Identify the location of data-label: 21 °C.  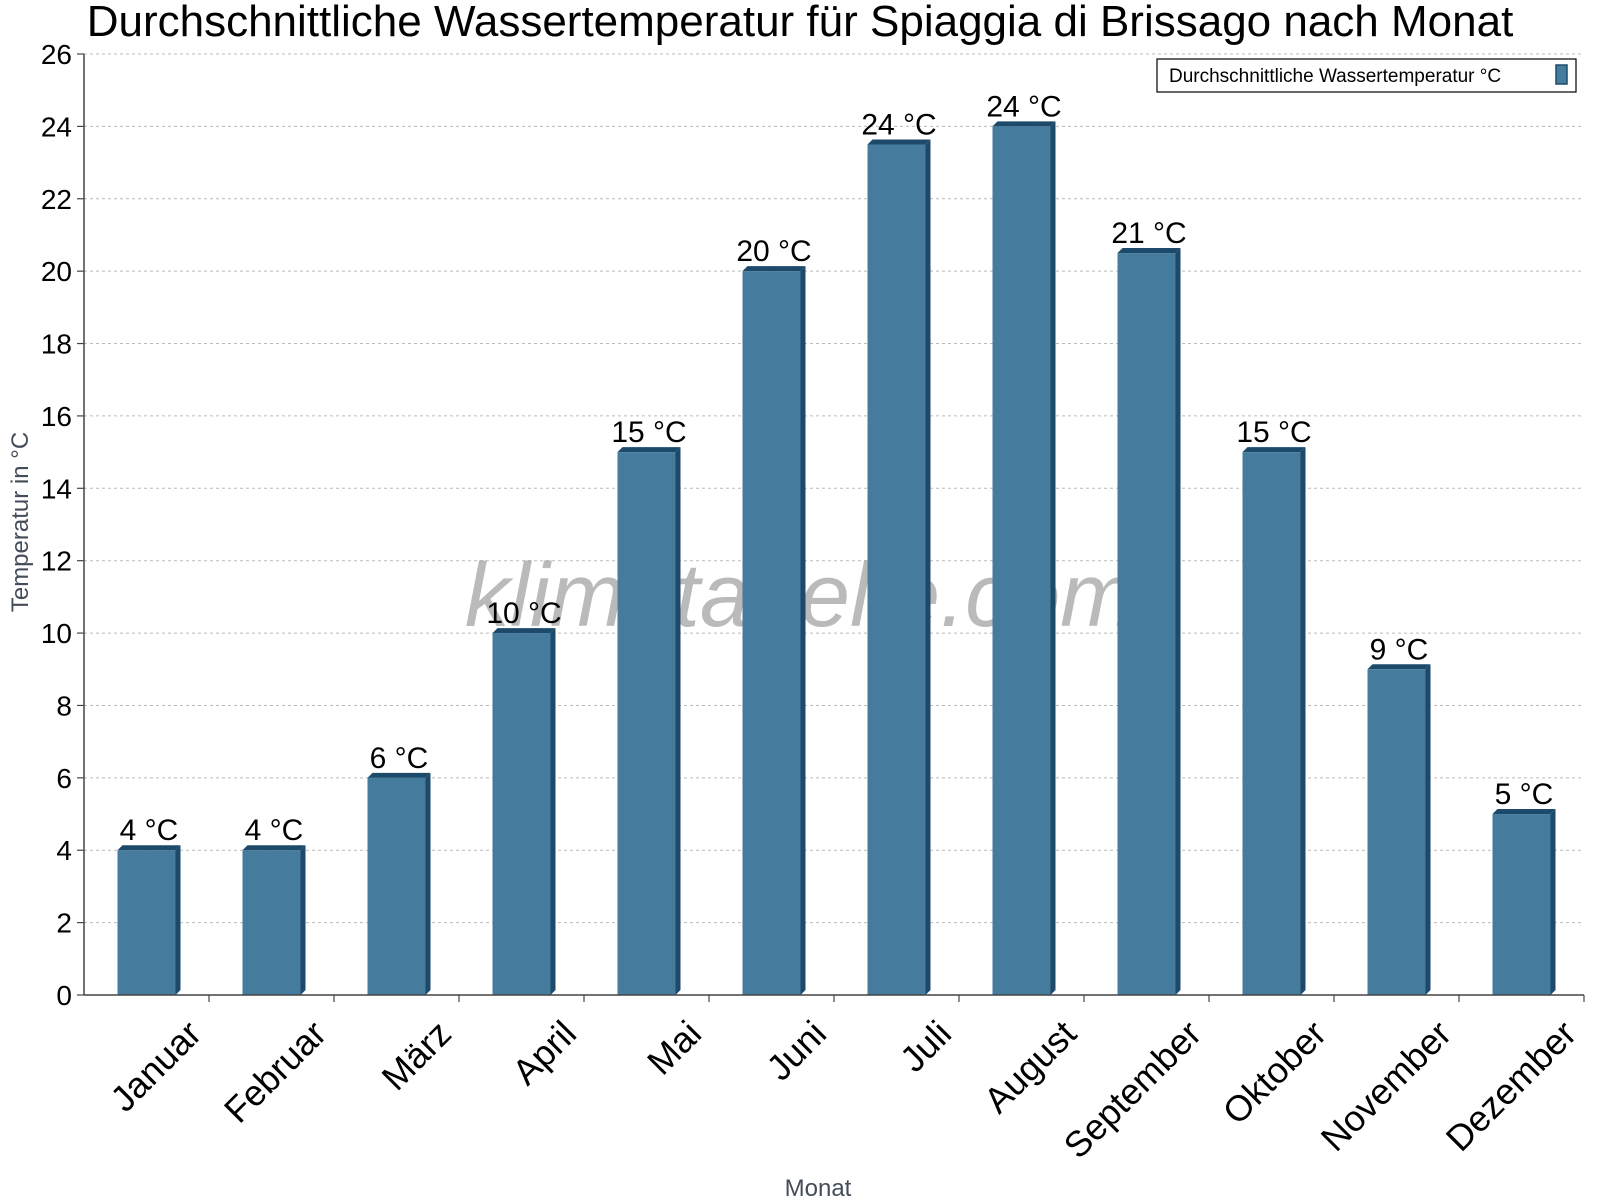
(1148, 233).